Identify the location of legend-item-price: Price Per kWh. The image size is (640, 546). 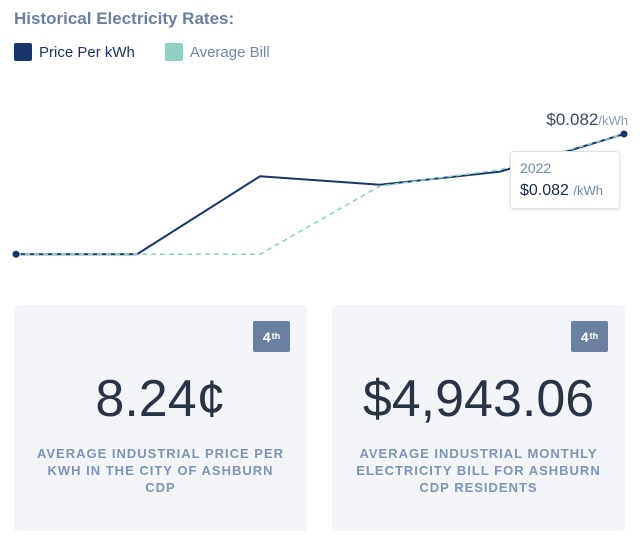
(74, 52).